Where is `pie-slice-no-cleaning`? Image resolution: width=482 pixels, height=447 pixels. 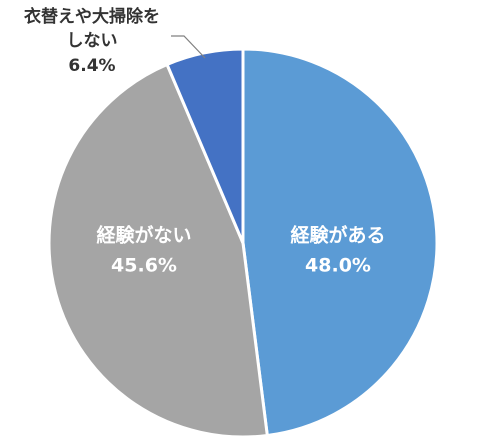
pie-slice-no-cleaning is located at coordinates (205, 146).